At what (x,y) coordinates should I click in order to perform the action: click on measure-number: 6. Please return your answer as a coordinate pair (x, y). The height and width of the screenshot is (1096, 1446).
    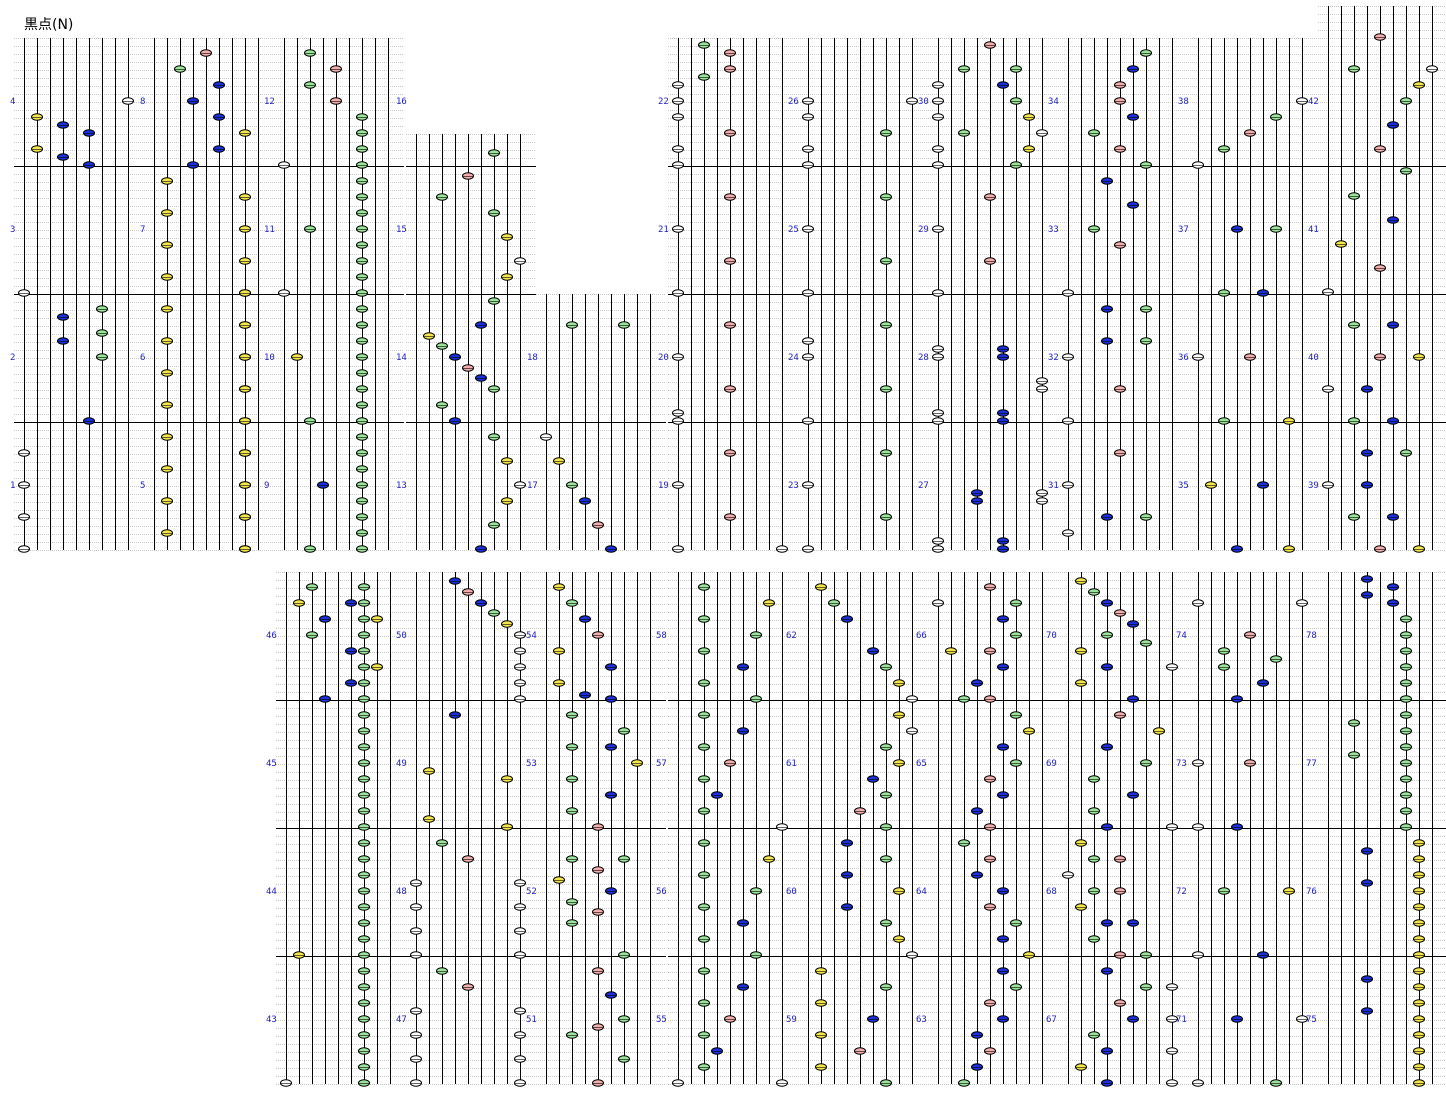
    Looking at the image, I should click on (142, 358).